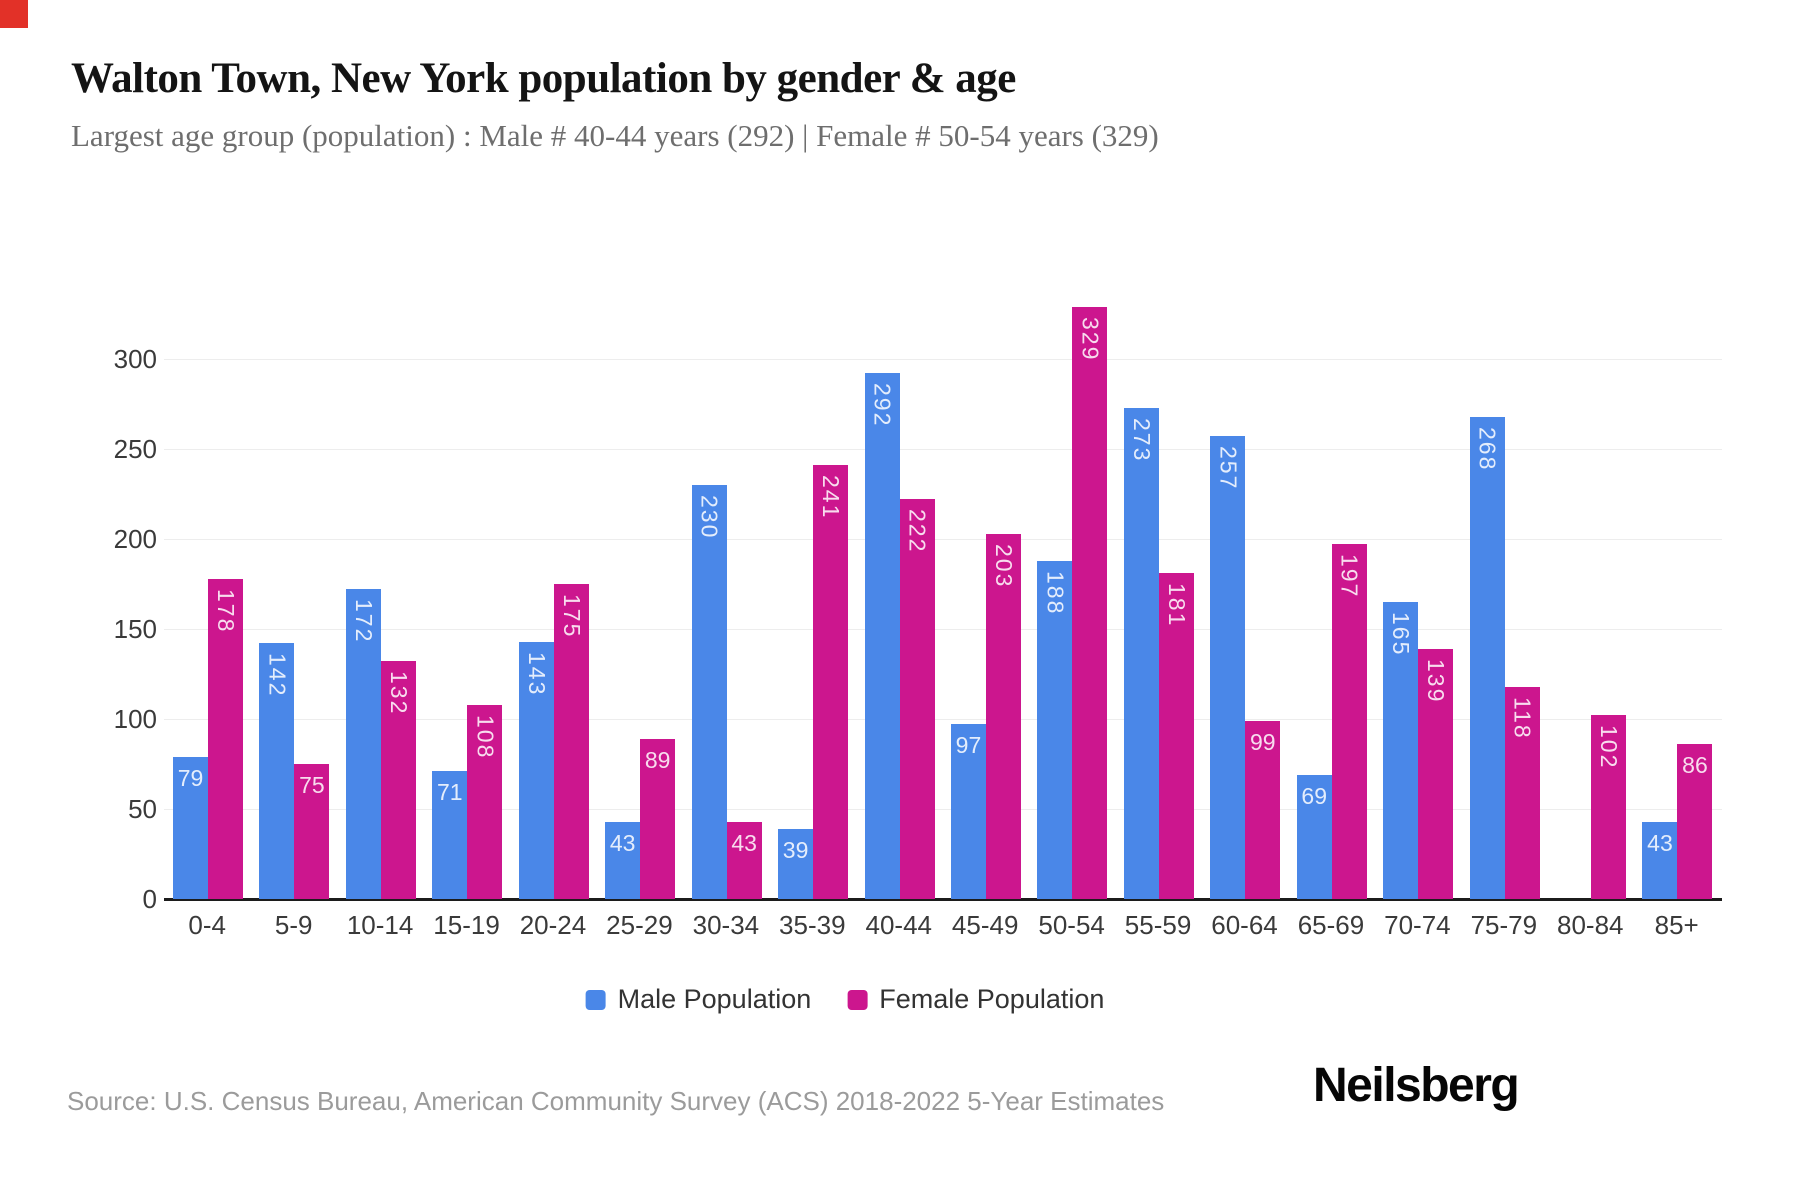  Describe the element at coordinates (595, 999) in the screenshot. I see `legend-male-swatch-icon` at that location.